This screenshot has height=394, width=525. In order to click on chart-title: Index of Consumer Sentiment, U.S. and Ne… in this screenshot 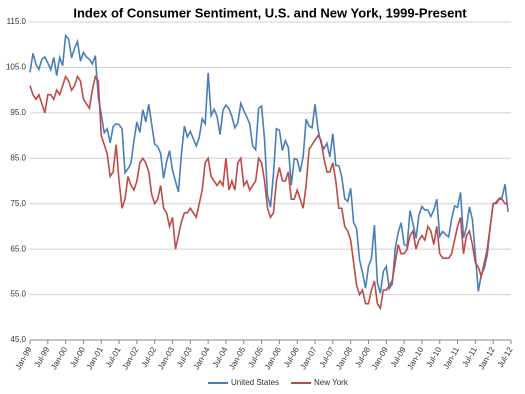, I will do `click(270, 12)`.